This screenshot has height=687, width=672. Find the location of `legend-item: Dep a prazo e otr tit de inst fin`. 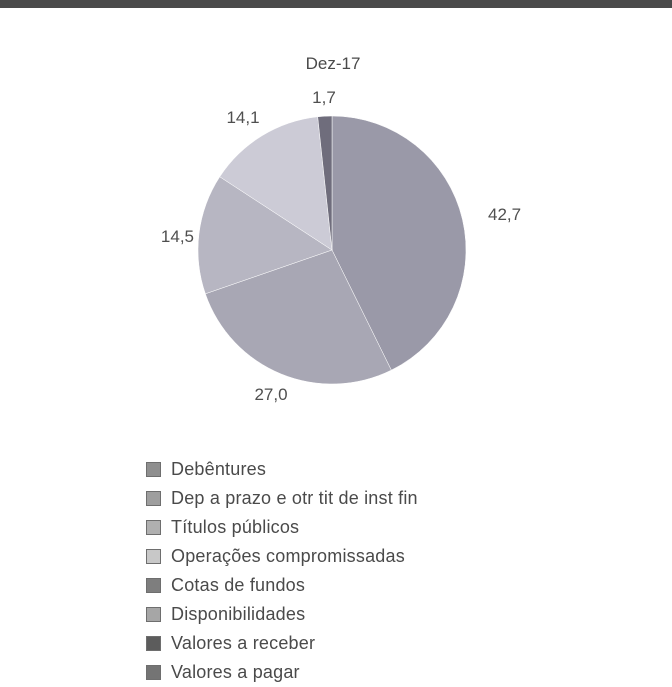

legend-item: Dep a prazo e otr tit de inst fin is located at coordinates (282, 498).